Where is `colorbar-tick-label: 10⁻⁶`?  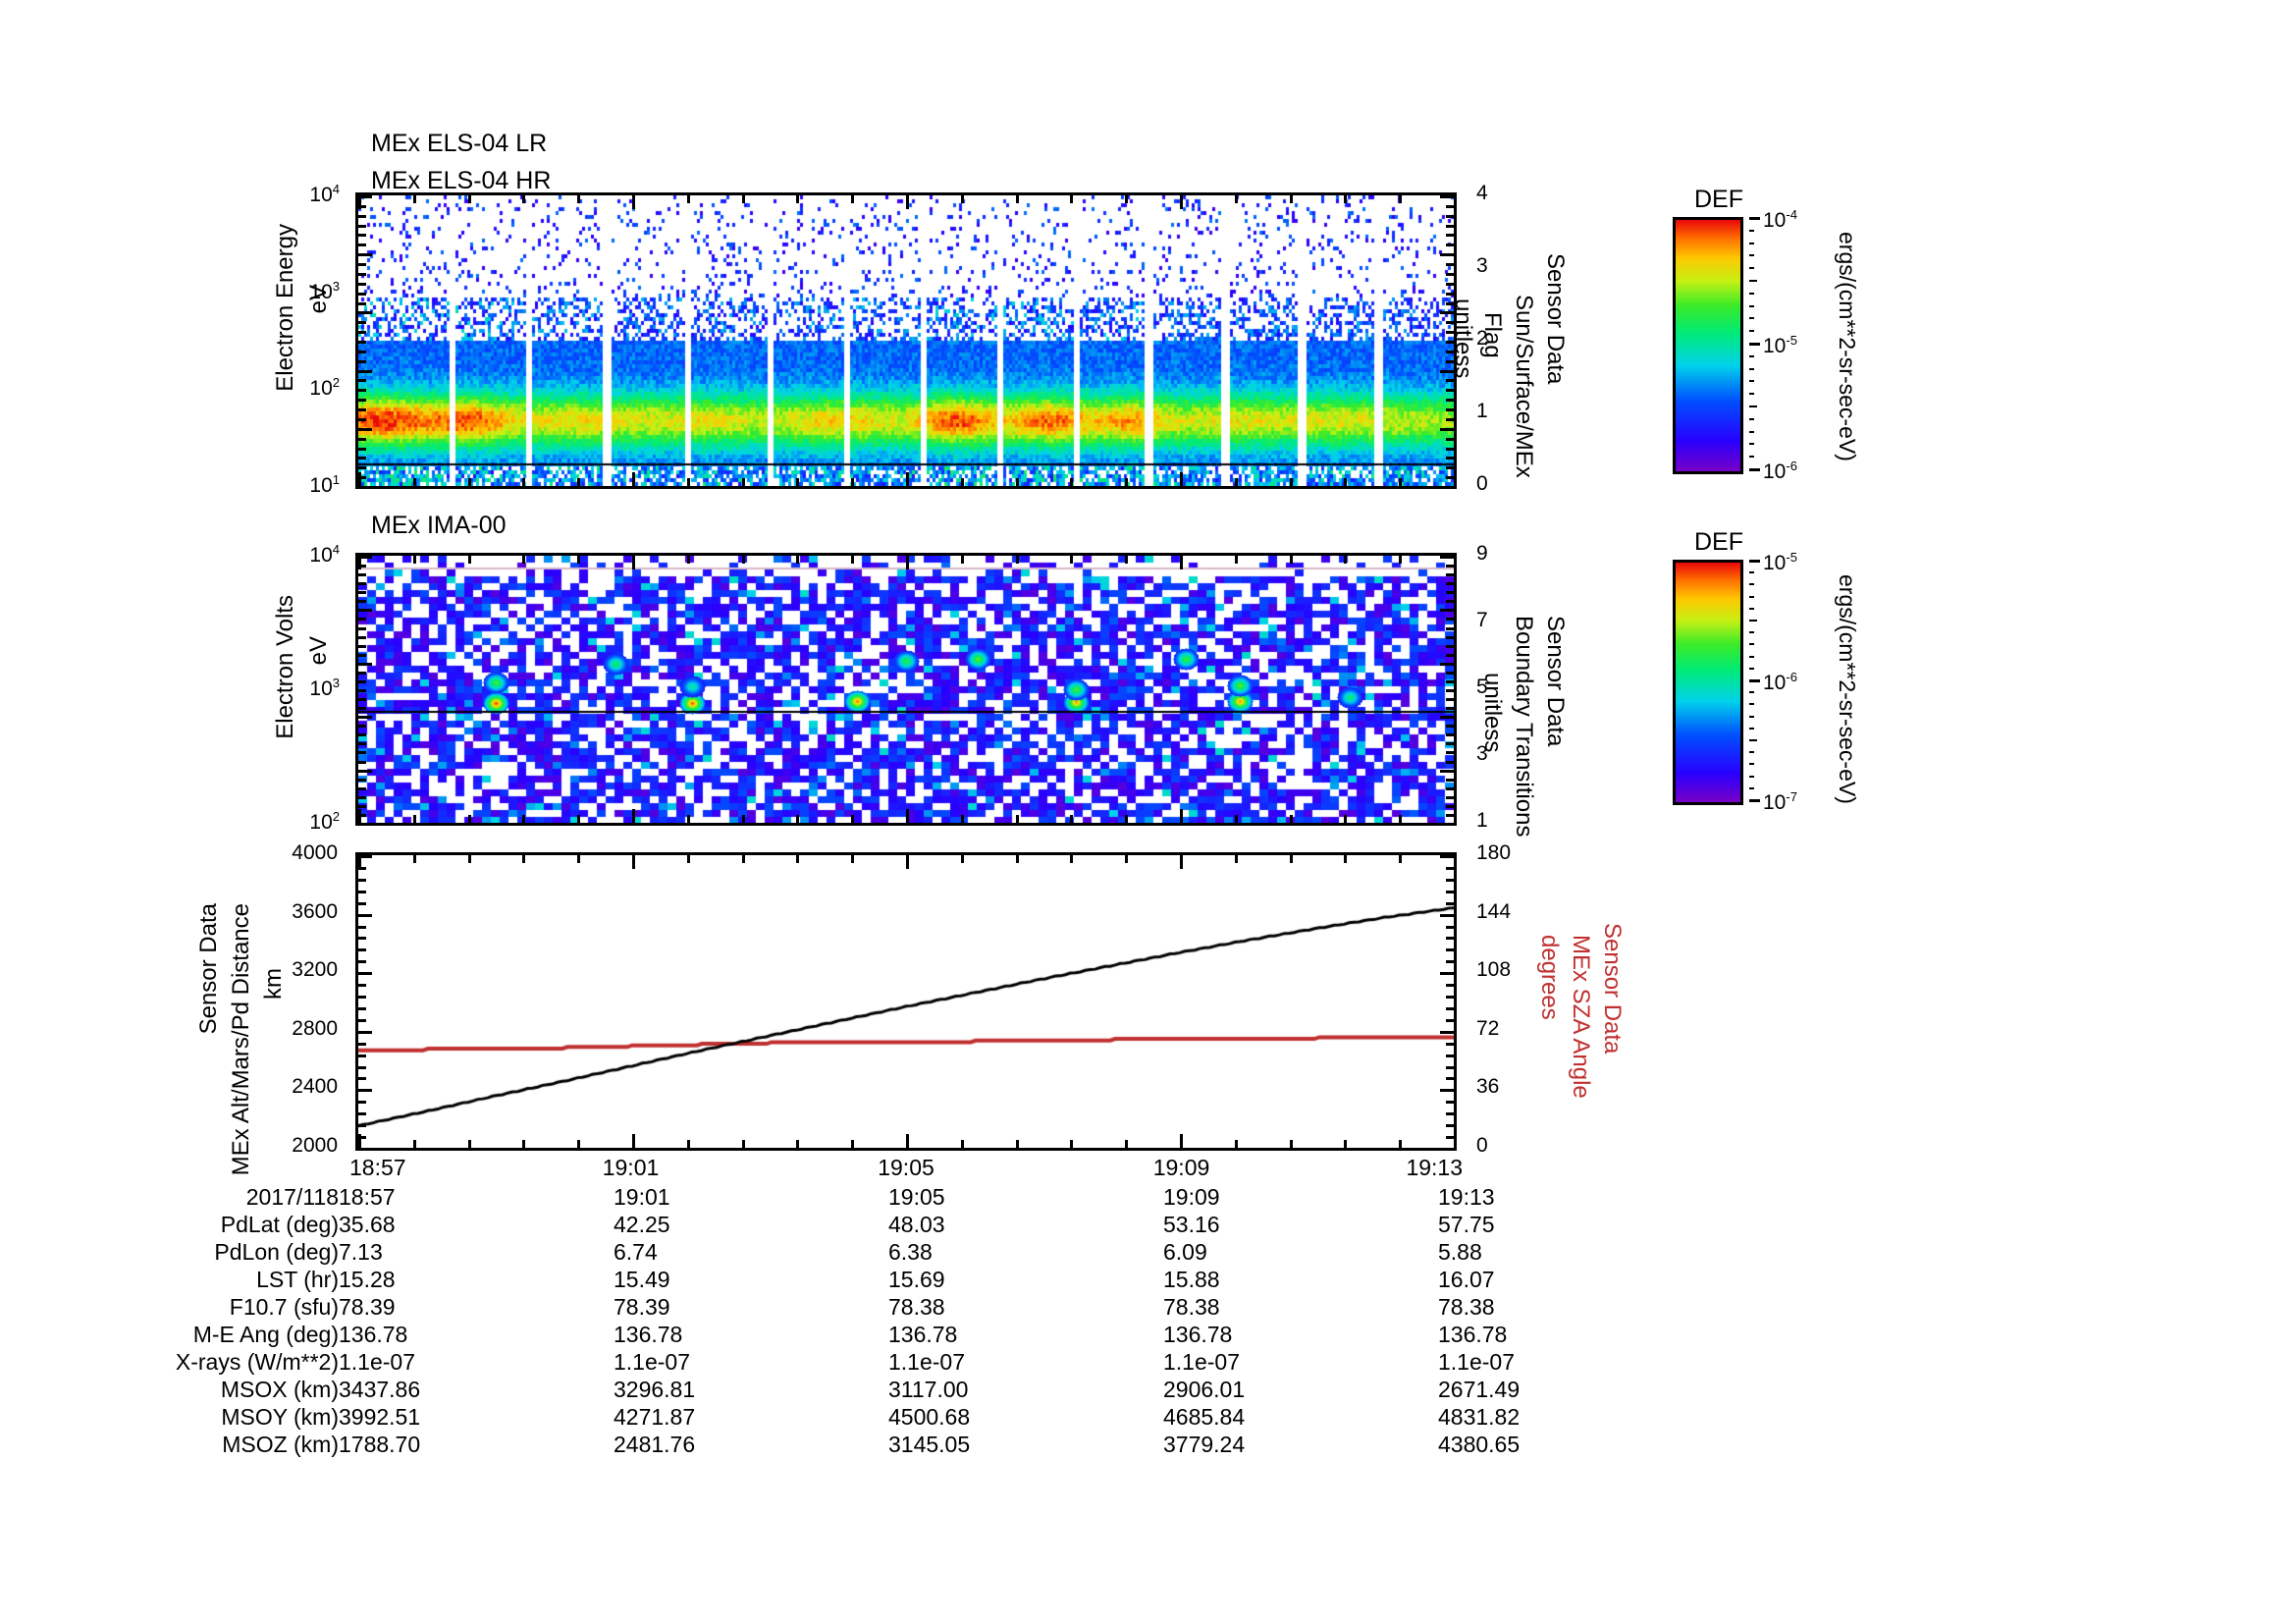 colorbar-tick-label: 10⁻⁶ is located at coordinates (1780, 682).